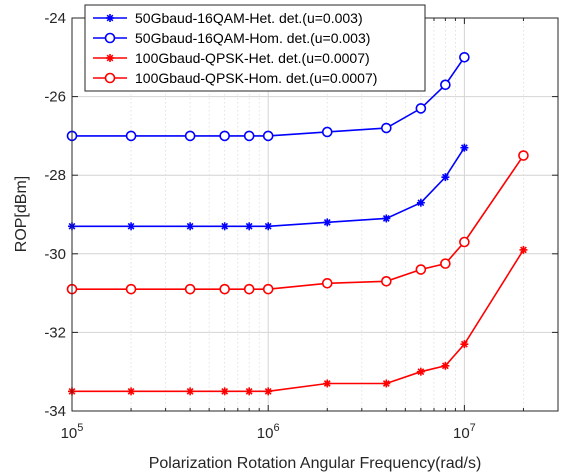  What do you see at coordinates (464, 432) in the screenshot?
I see `x-tick-label: 10⁷` at bounding box center [464, 432].